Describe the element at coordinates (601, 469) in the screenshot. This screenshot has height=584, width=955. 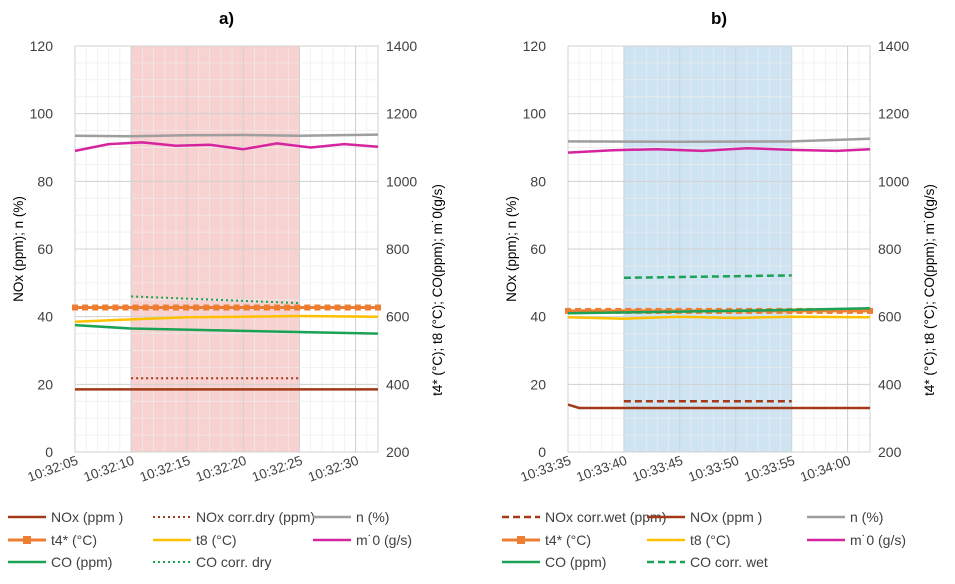
I see `x-tick-label: 10:33:40` at that location.